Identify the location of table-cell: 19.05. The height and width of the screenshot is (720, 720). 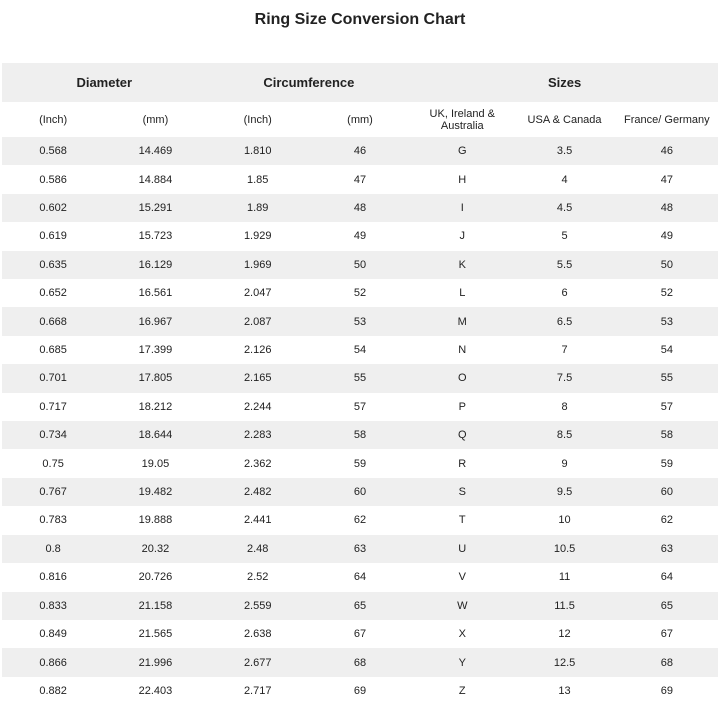
(155, 463).